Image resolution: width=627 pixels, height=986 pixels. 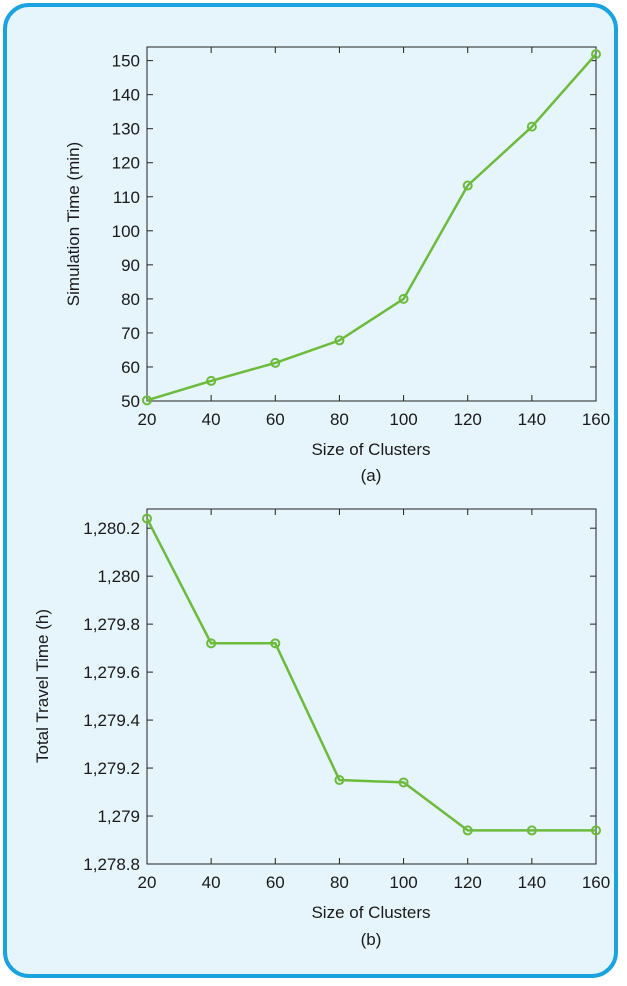 What do you see at coordinates (275, 419) in the screenshot?
I see `chart-a-x-tick-label: 60` at bounding box center [275, 419].